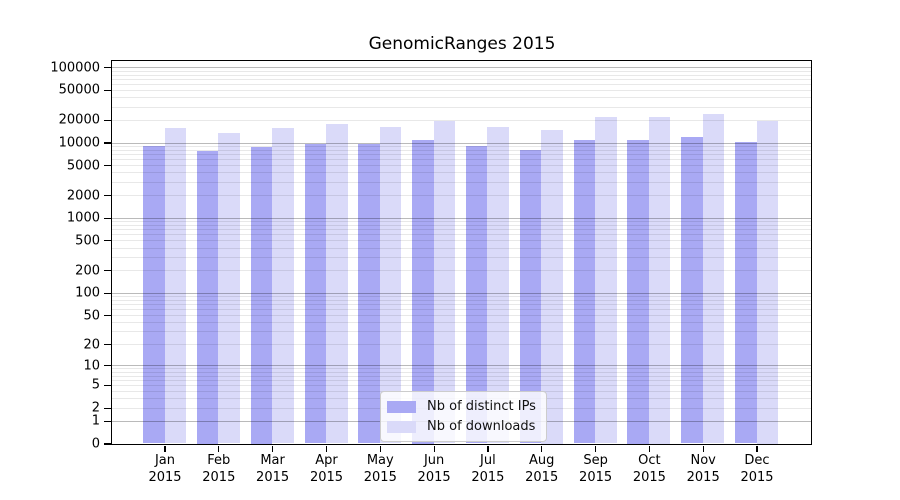 The image size is (900, 500). I want to click on x-tick-label-10: Nov 2015, so click(703, 469).